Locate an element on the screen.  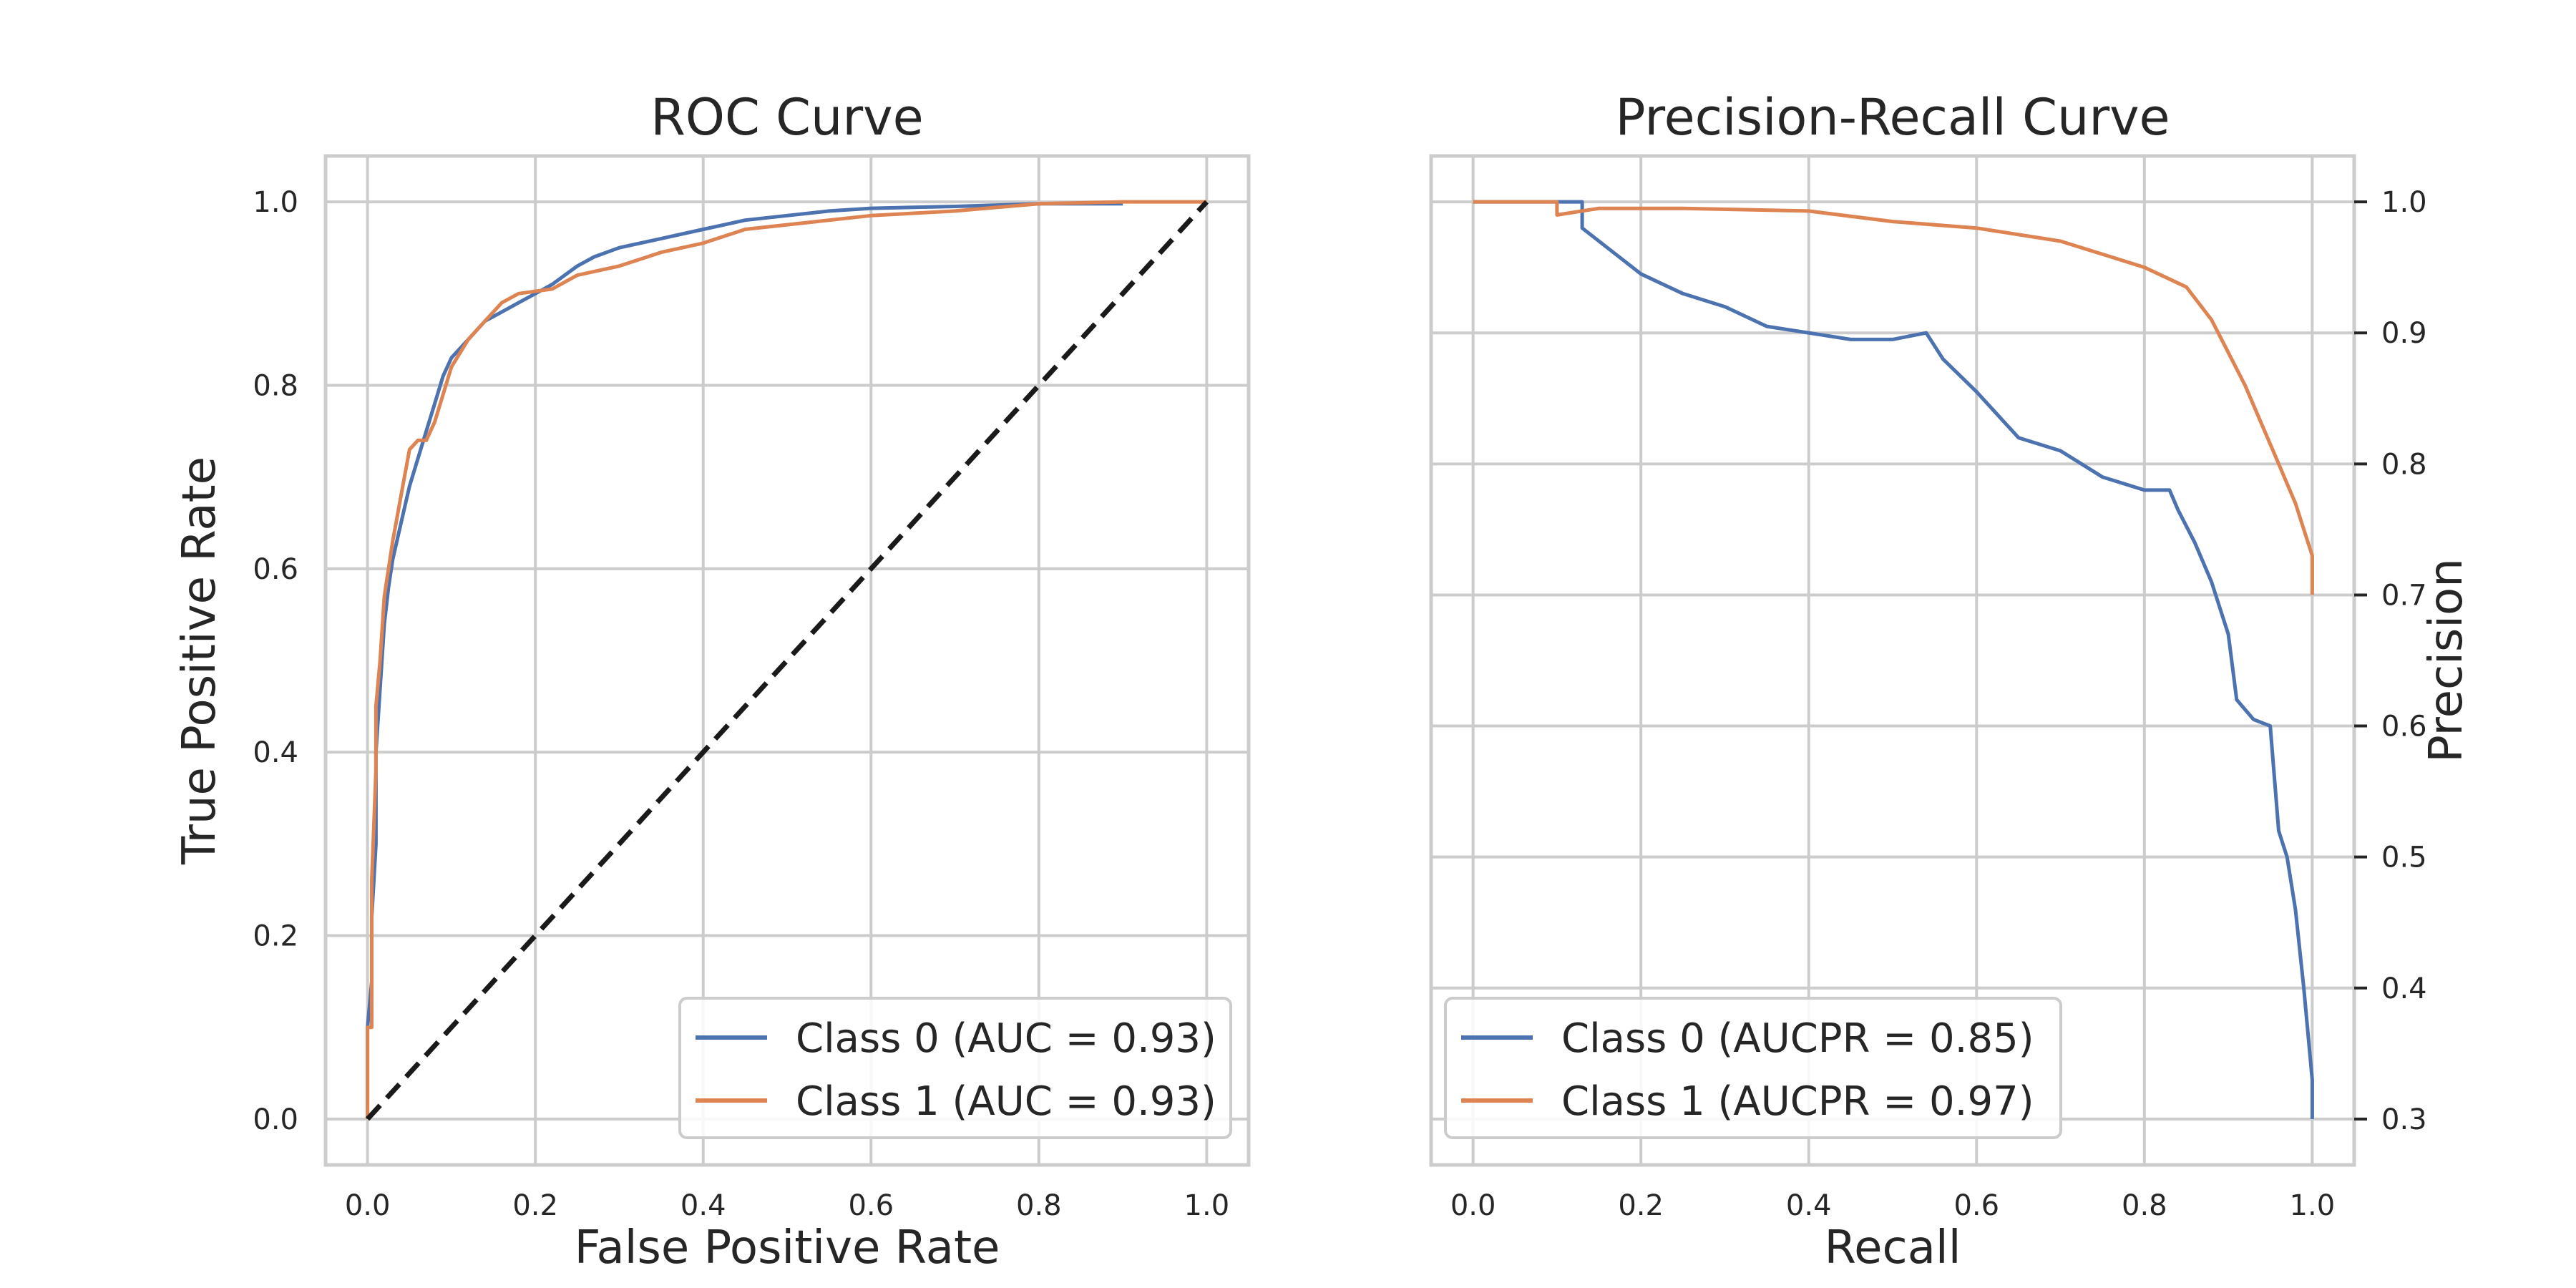
roc-y-axis-label: True Positive Rate is located at coordinates (199, 661).